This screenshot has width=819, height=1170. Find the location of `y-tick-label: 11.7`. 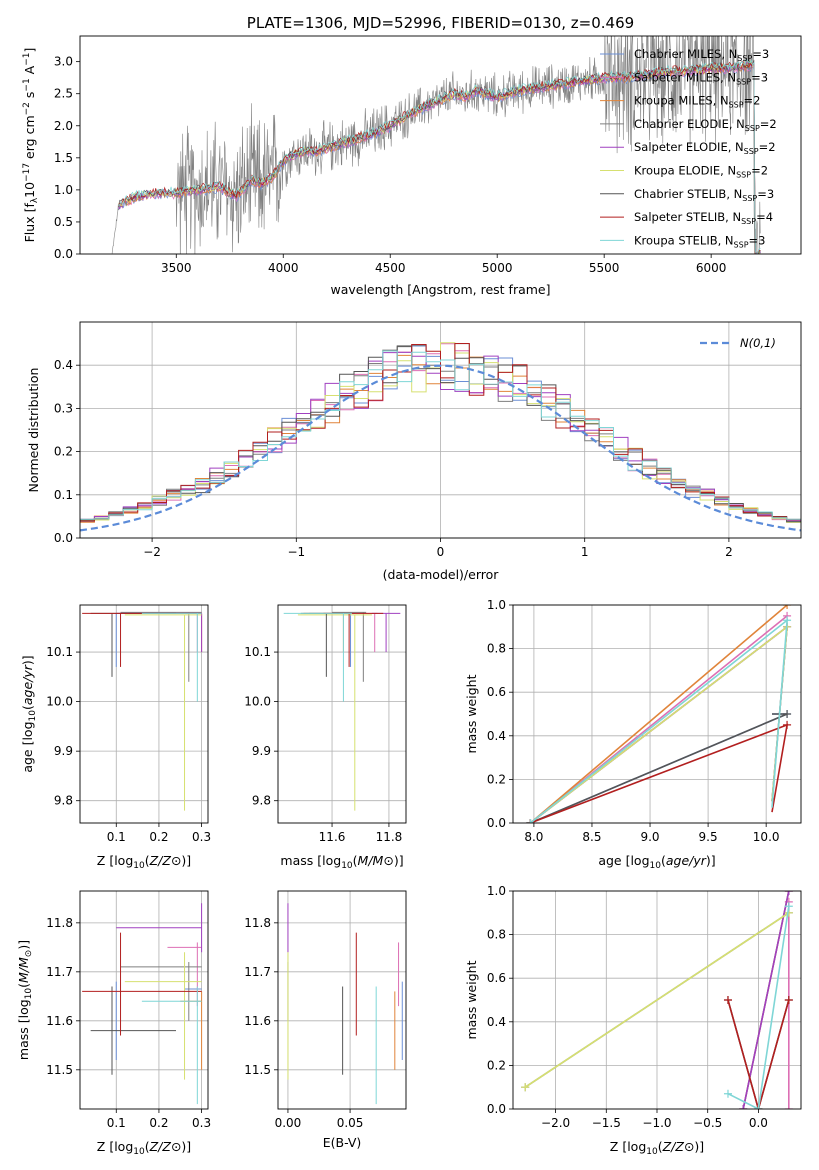

y-tick-label: 11.7 is located at coordinates (59, 972).